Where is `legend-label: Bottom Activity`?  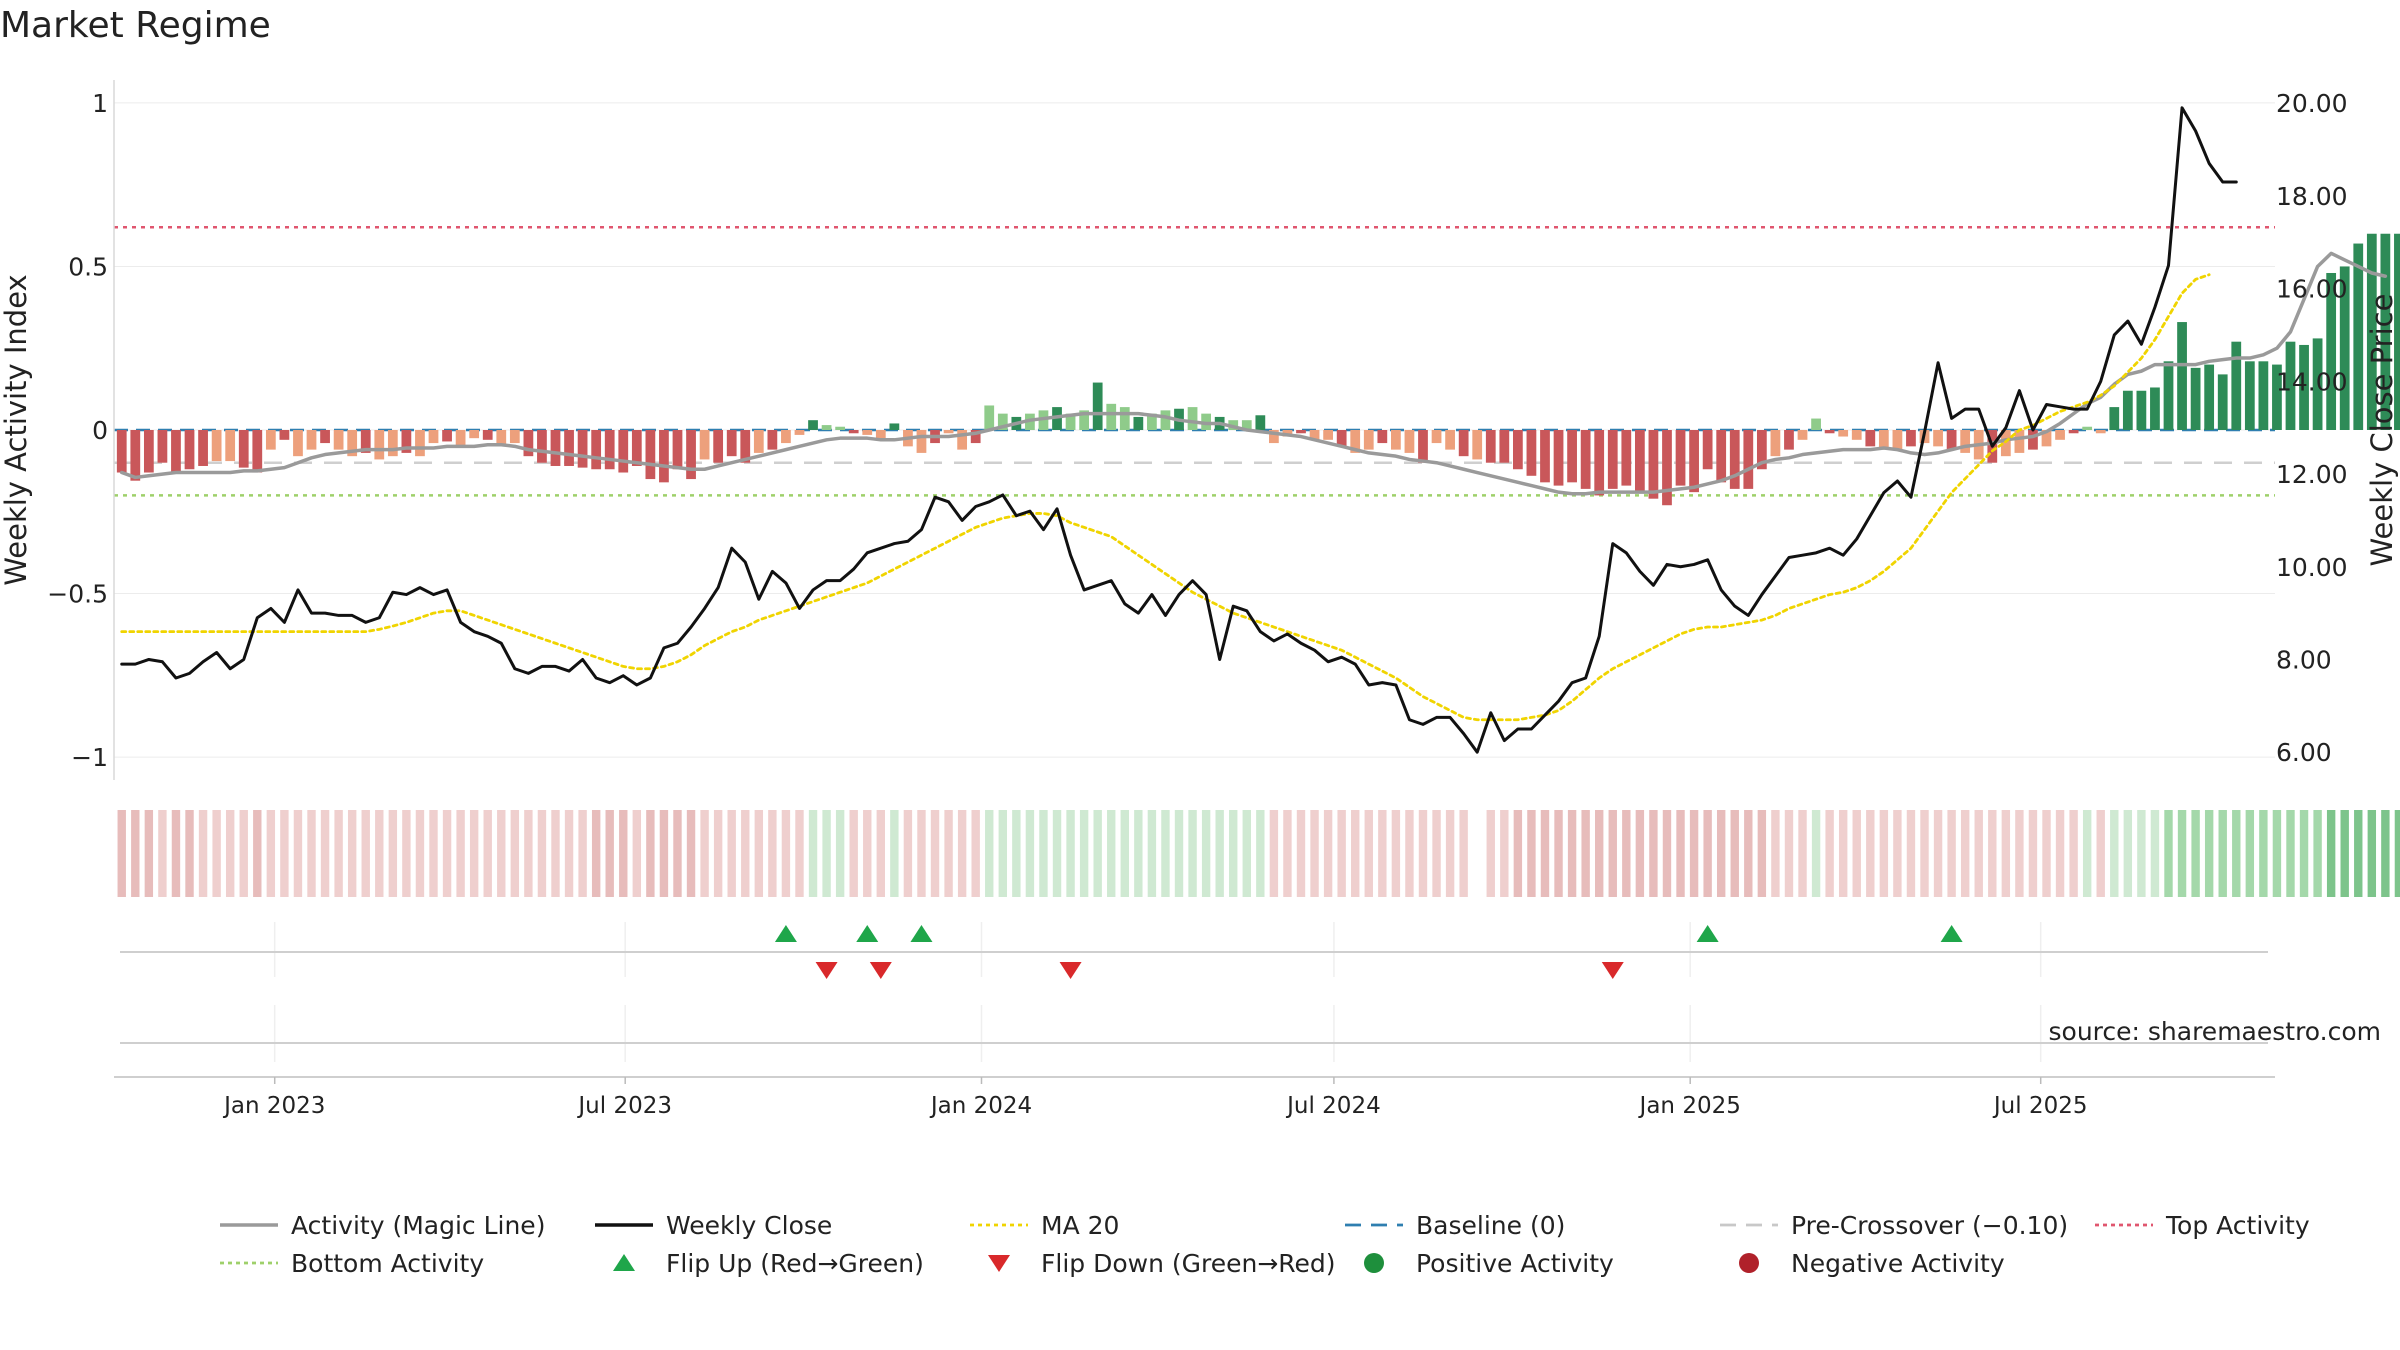
legend-label: Bottom Activity is located at coordinates (387, 1263).